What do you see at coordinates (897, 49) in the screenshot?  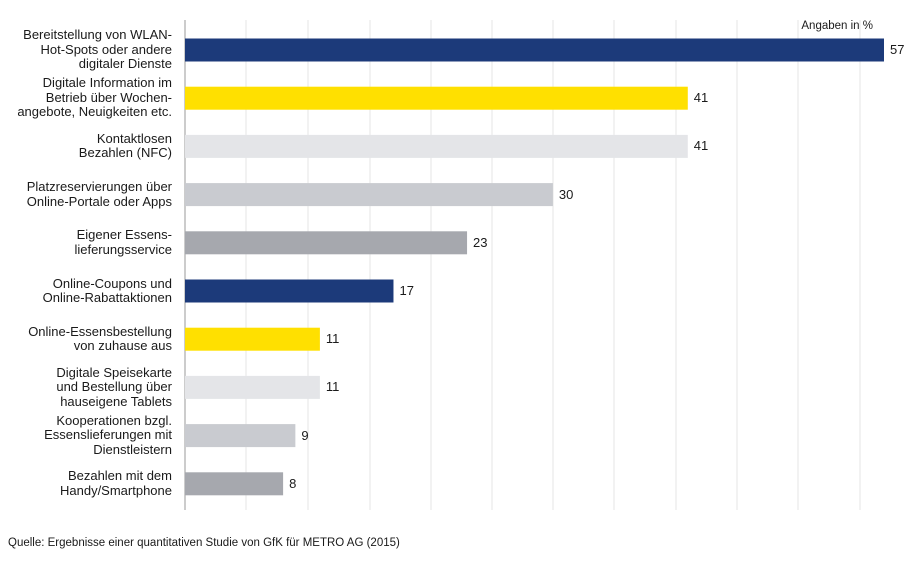 I see `data-label: 57` at bounding box center [897, 49].